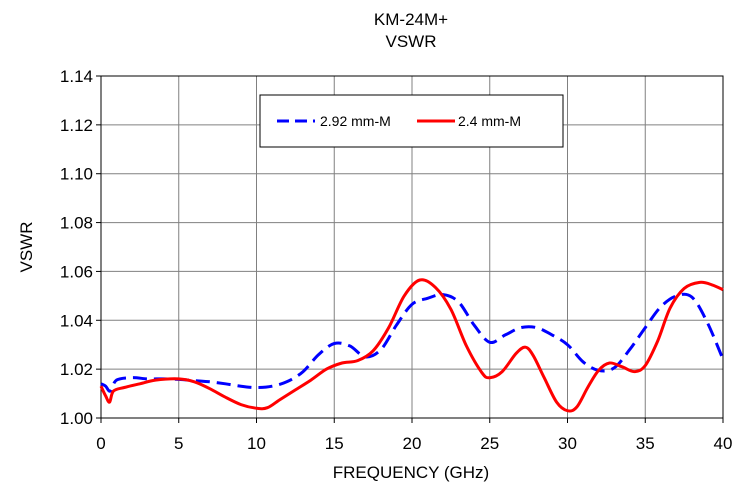  Describe the element at coordinates (100, 443) in the screenshot. I see `x-tick-label: 0` at that location.